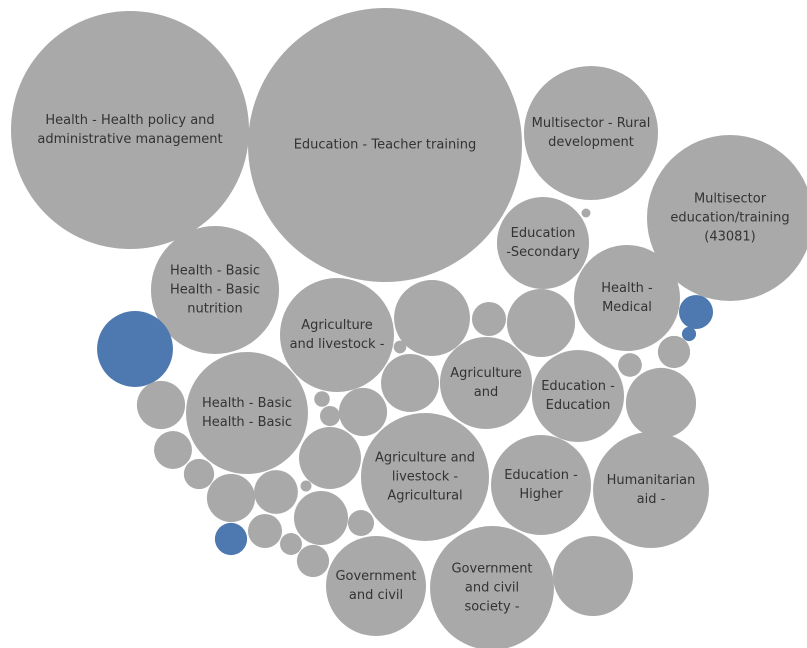 This screenshot has width=807, height=648. I want to click on bubble-label: Health -, so click(627, 288).